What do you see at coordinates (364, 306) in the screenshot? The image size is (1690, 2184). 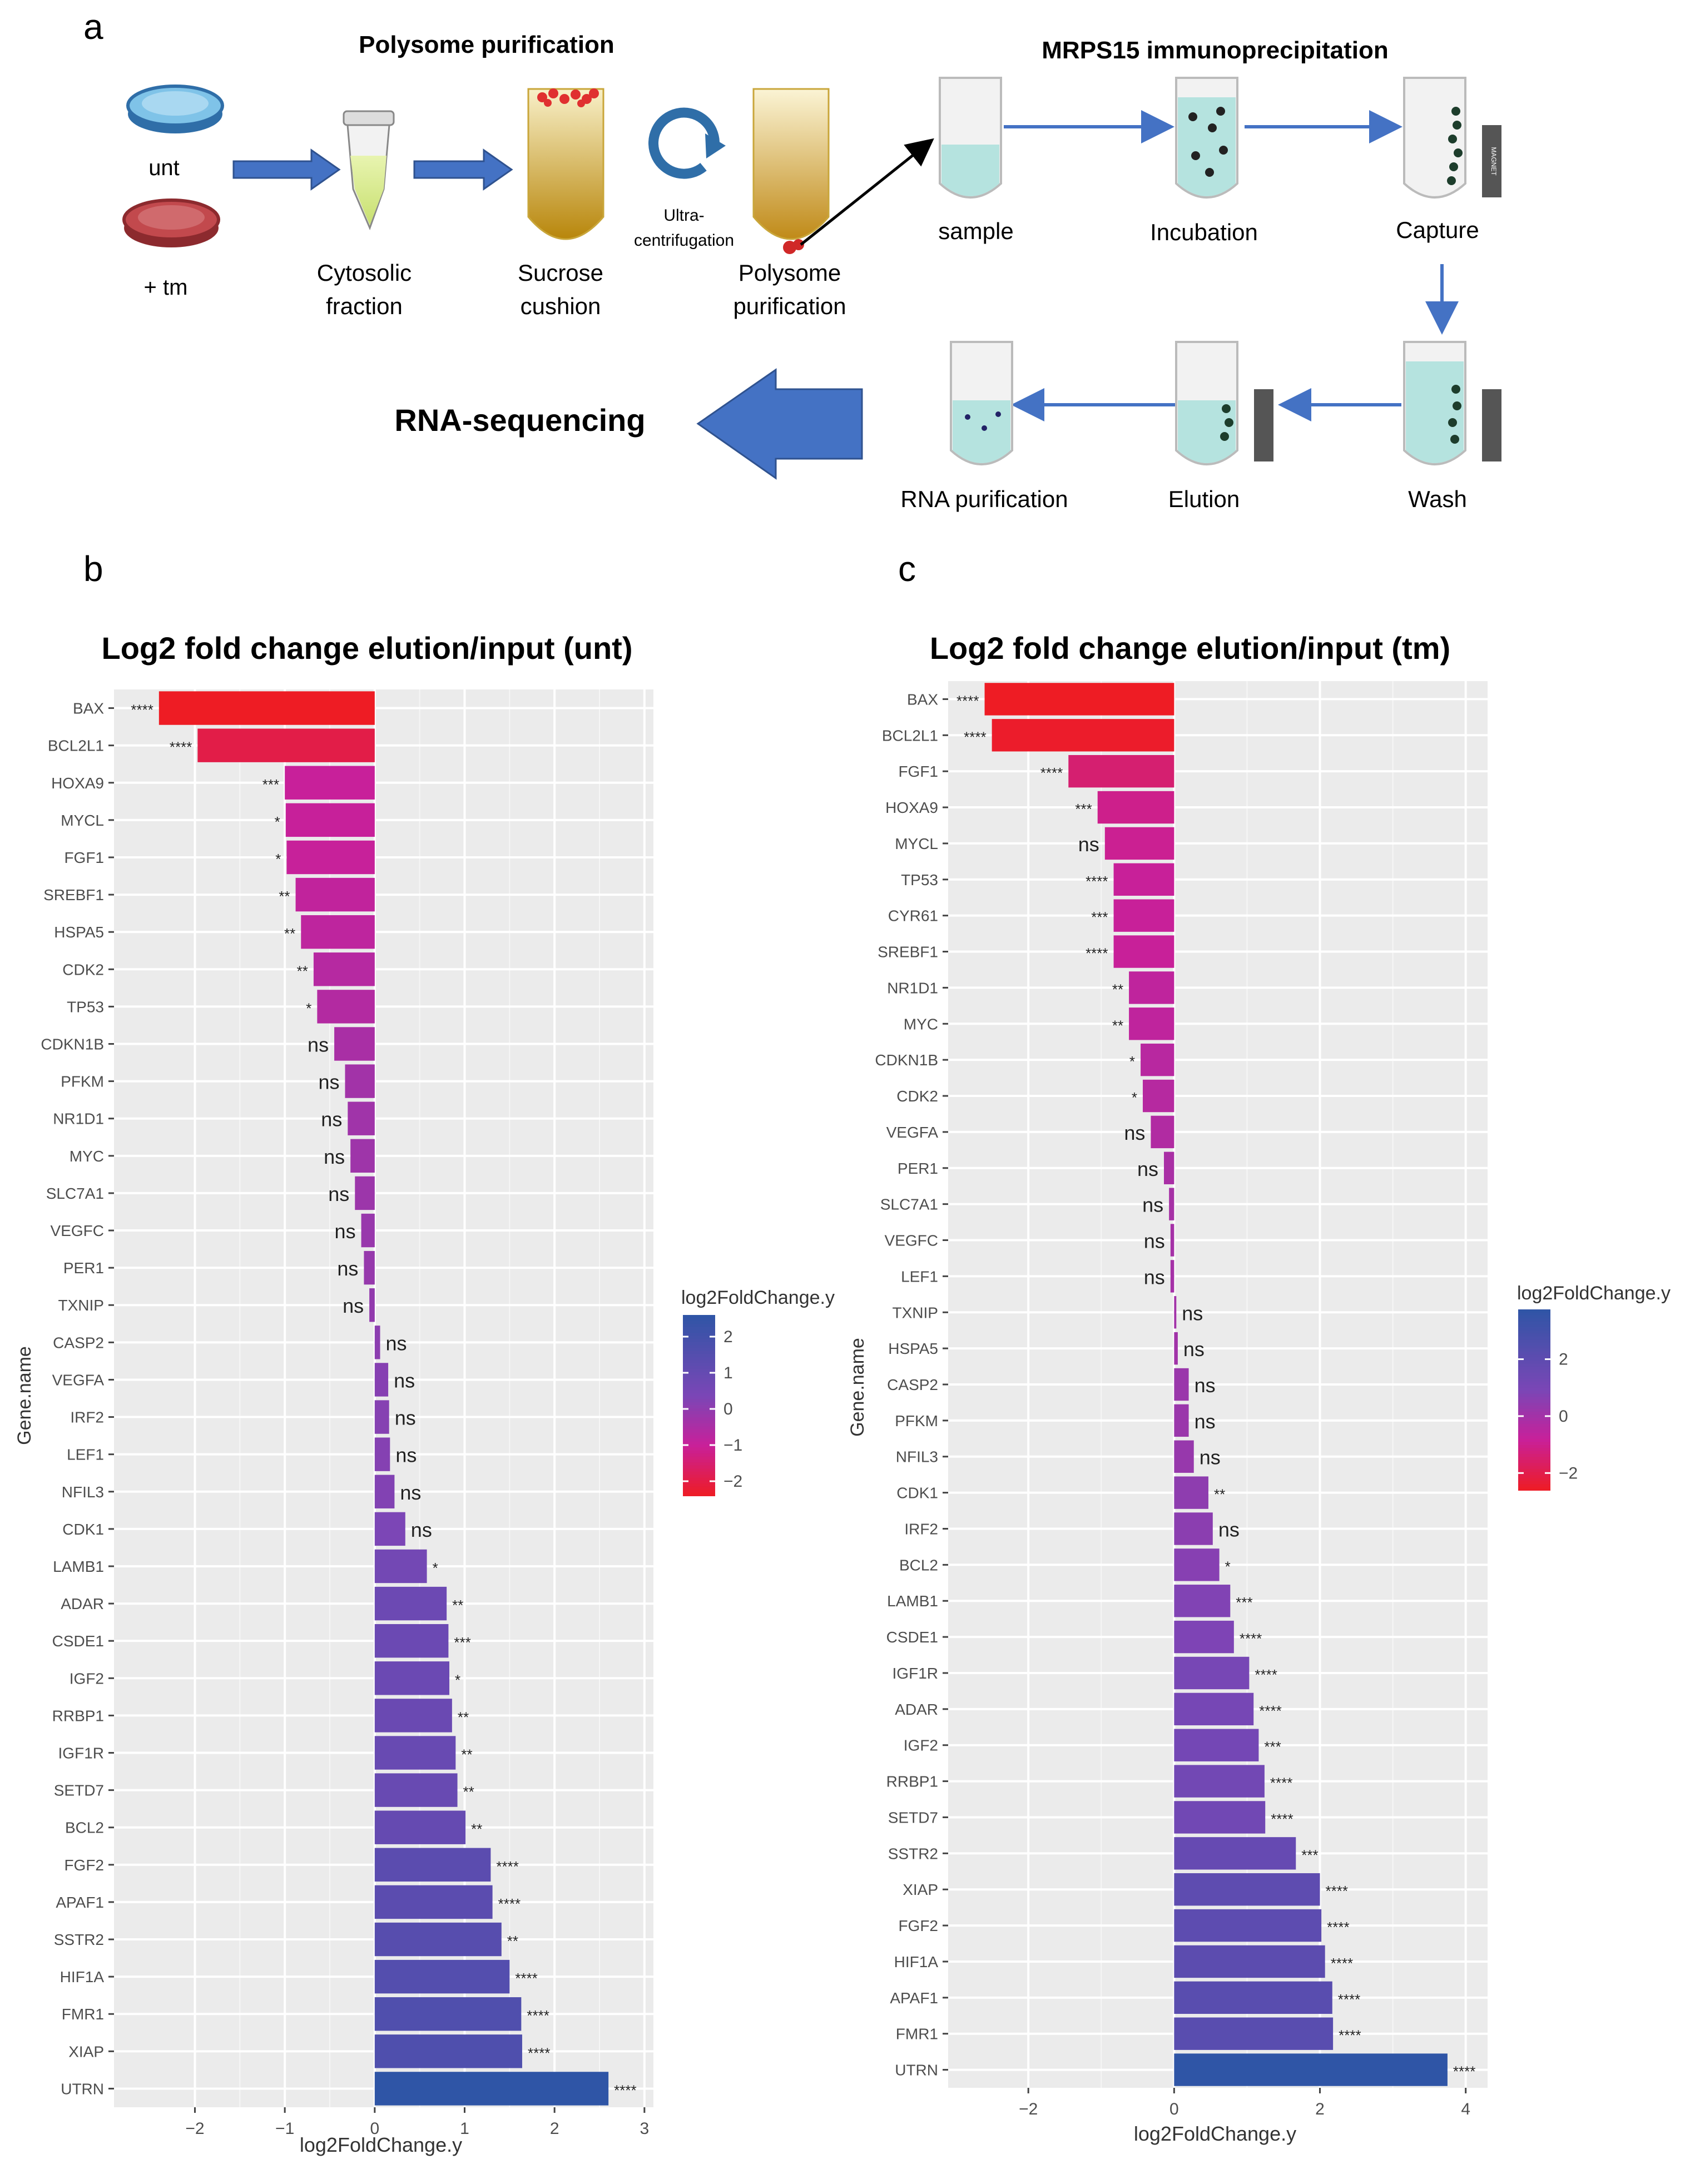 I see `cytosolic-label-2: fraction` at bounding box center [364, 306].